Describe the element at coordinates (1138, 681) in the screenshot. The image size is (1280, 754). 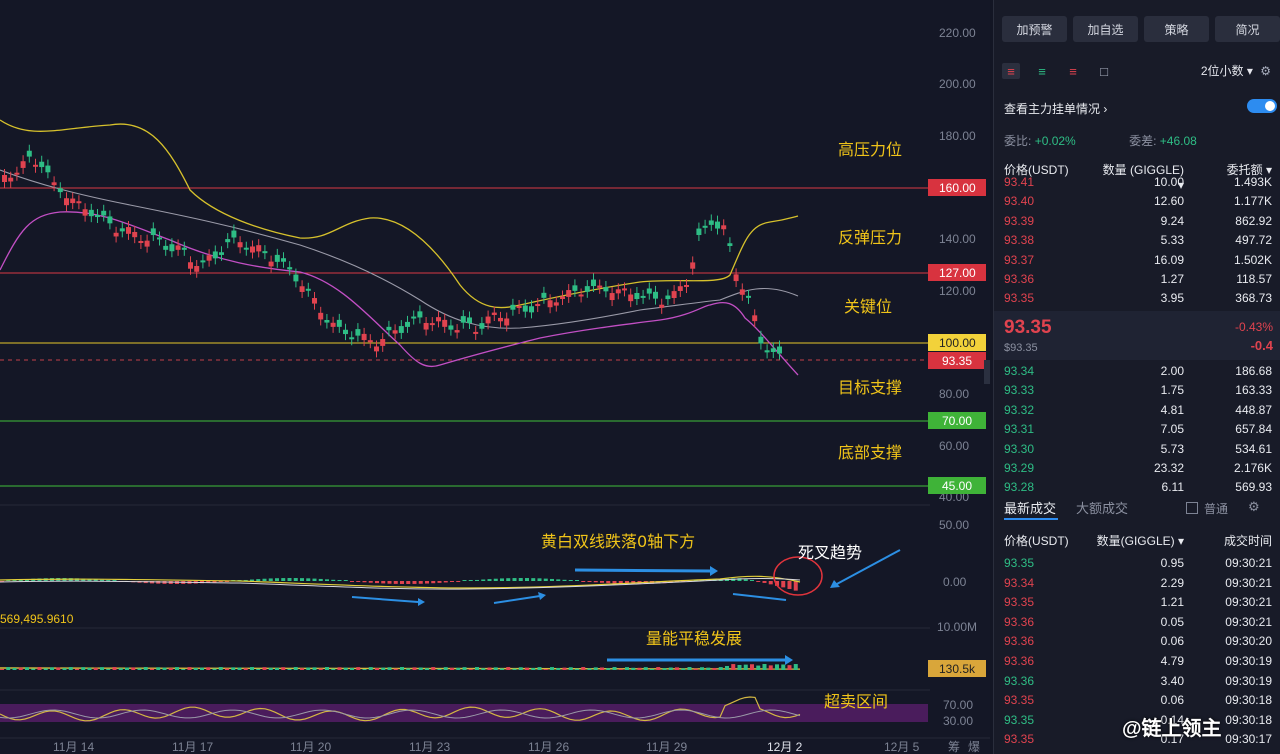
I see `trade-row: 93.36 3.40 09:30:19` at that location.